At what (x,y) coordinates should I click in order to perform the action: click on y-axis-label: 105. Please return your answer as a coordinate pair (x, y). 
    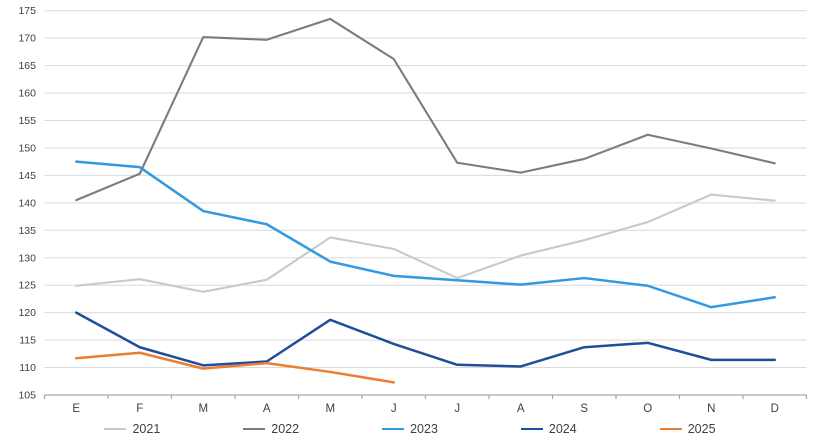
    Looking at the image, I should click on (27, 396).